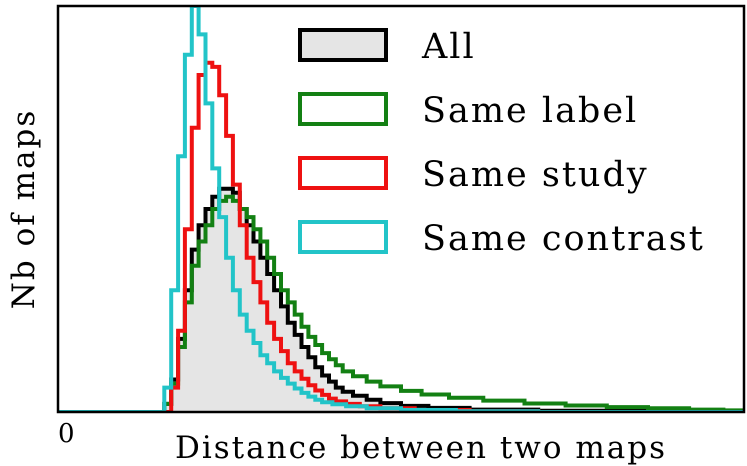  I want to click on legend-label-same-study: Same study, so click(535, 175).